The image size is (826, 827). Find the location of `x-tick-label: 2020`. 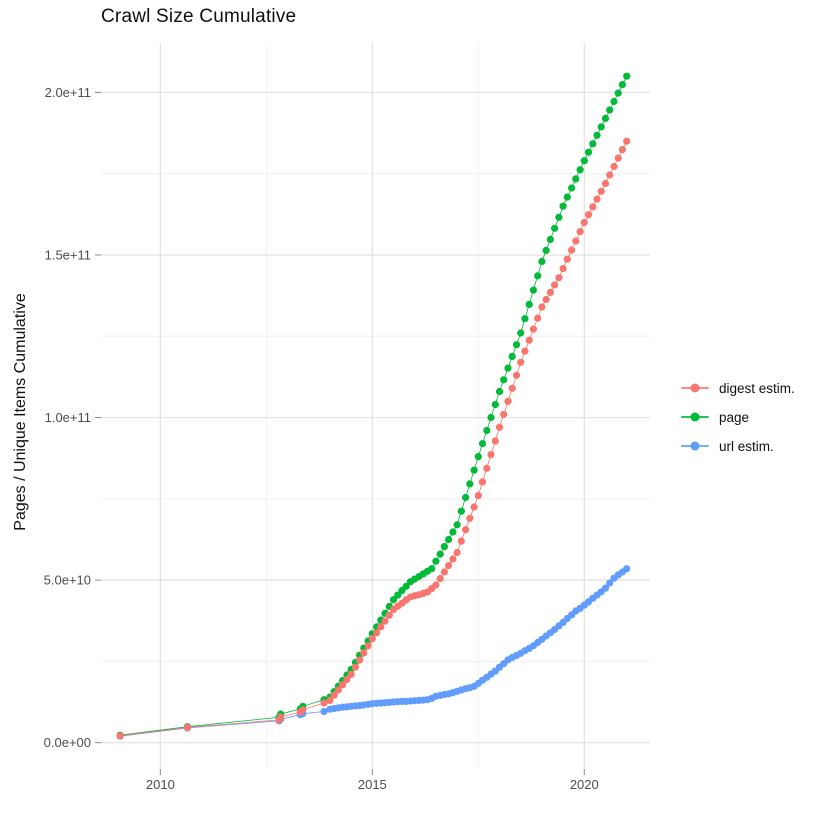

x-tick-label: 2020 is located at coordinates (584, 784).